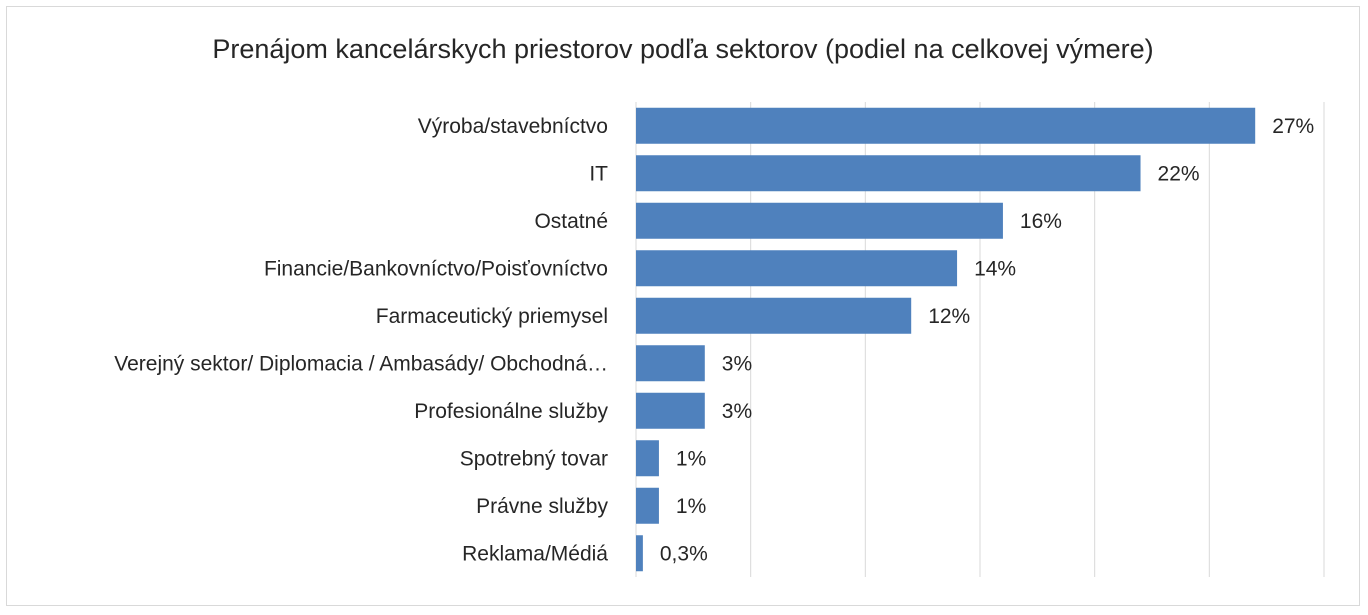 The width and height of the screenshot is (1368, 615). I want to click on data-label: 12%, so click(949, 316).